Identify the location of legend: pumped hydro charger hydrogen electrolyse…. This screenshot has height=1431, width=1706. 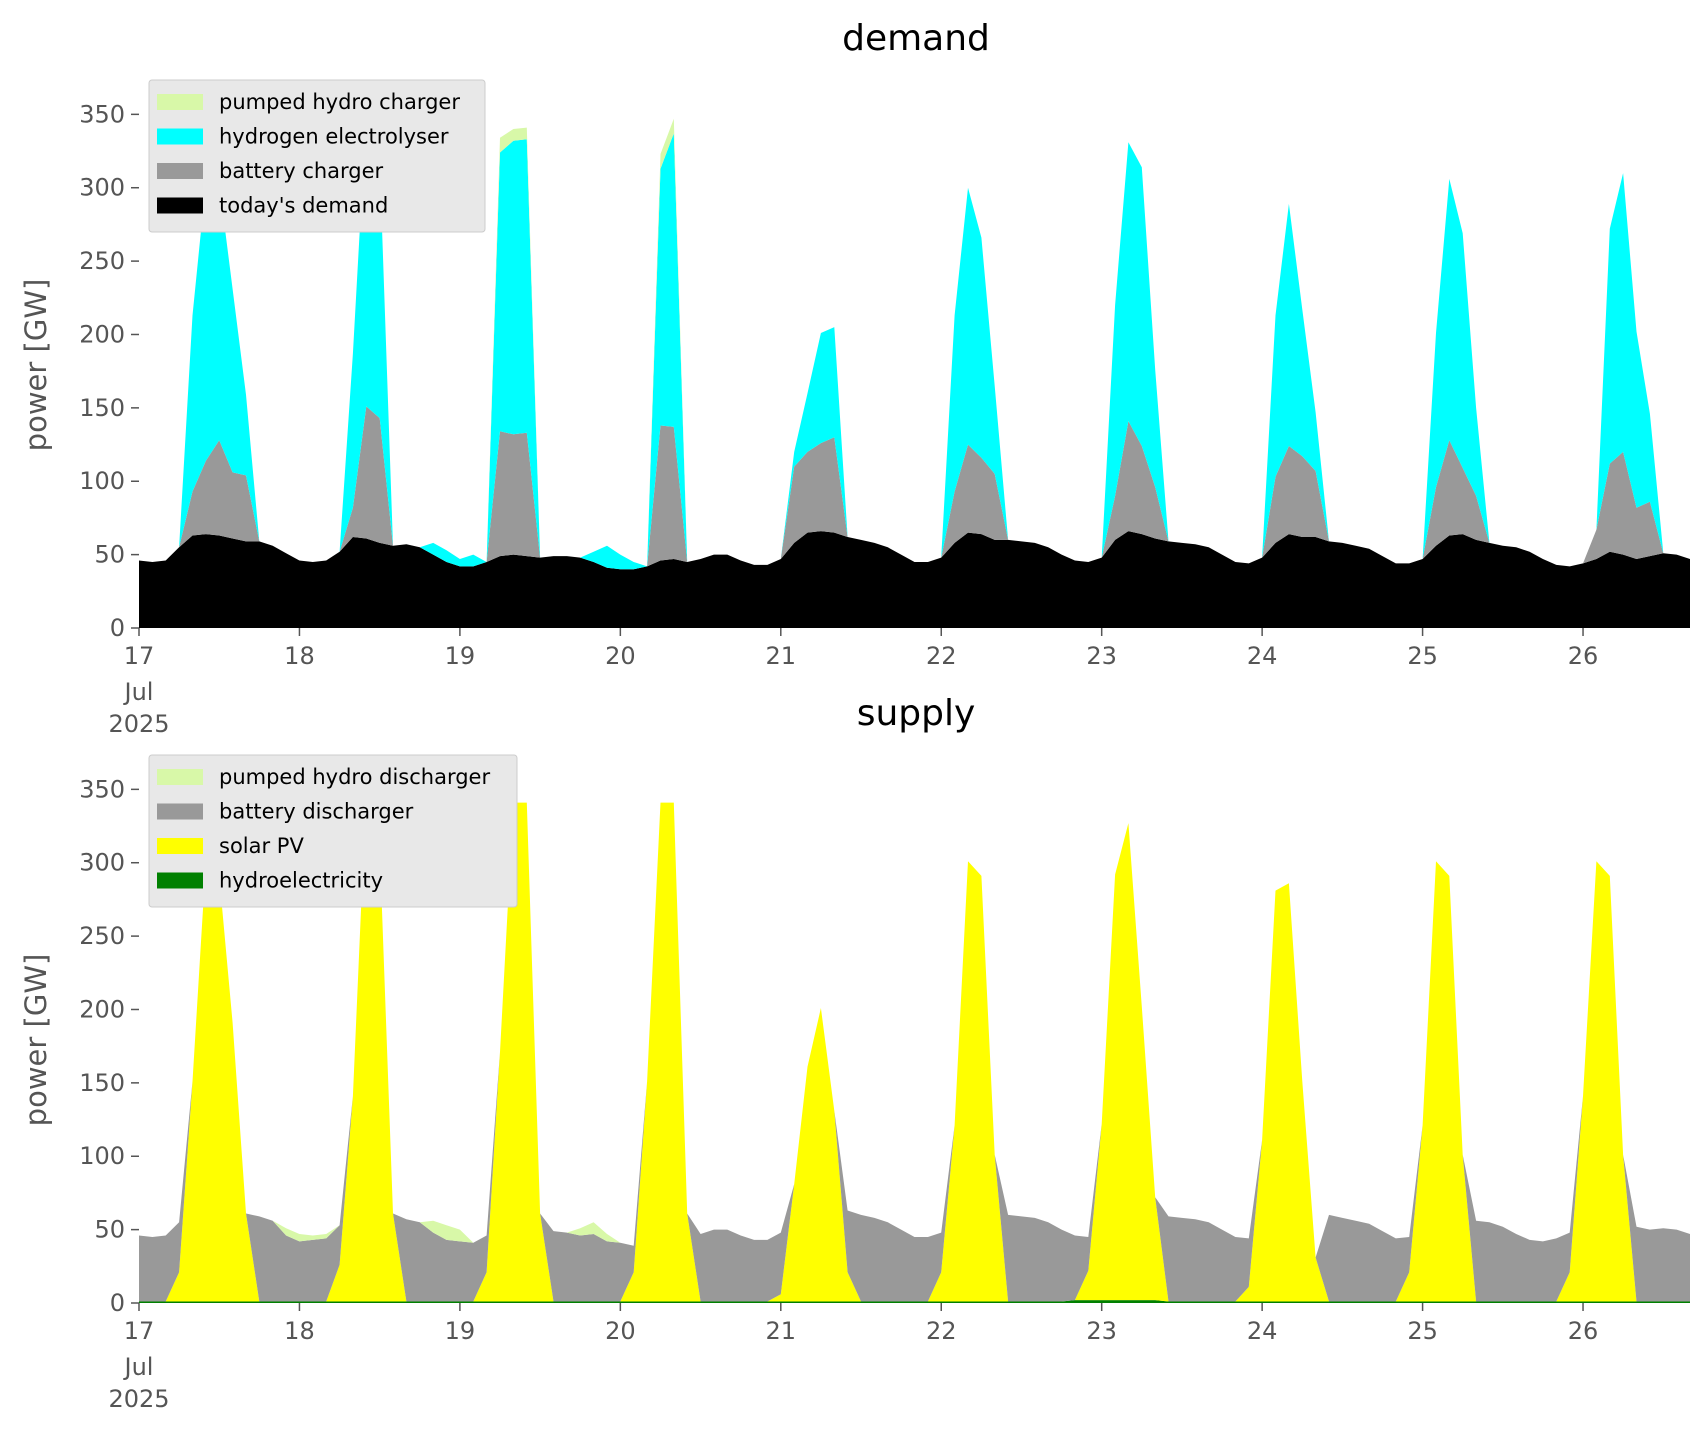
(317, 156).